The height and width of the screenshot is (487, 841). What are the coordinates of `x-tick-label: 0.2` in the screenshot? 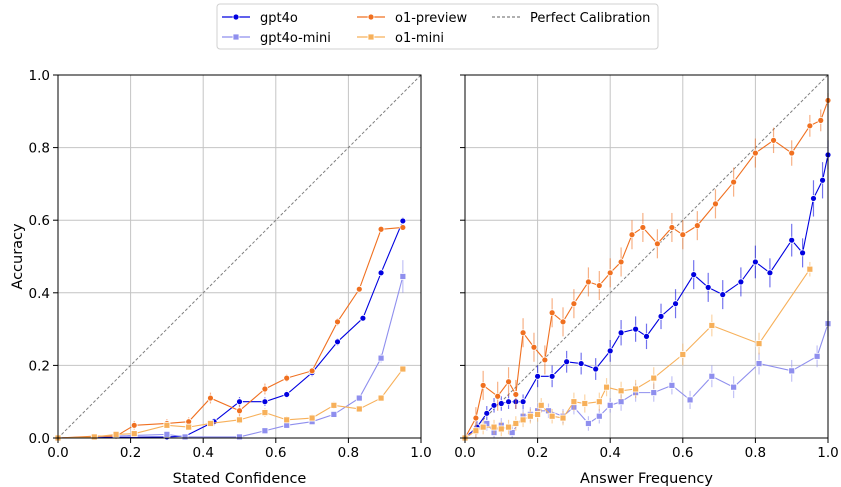 It's located at (130, 453).